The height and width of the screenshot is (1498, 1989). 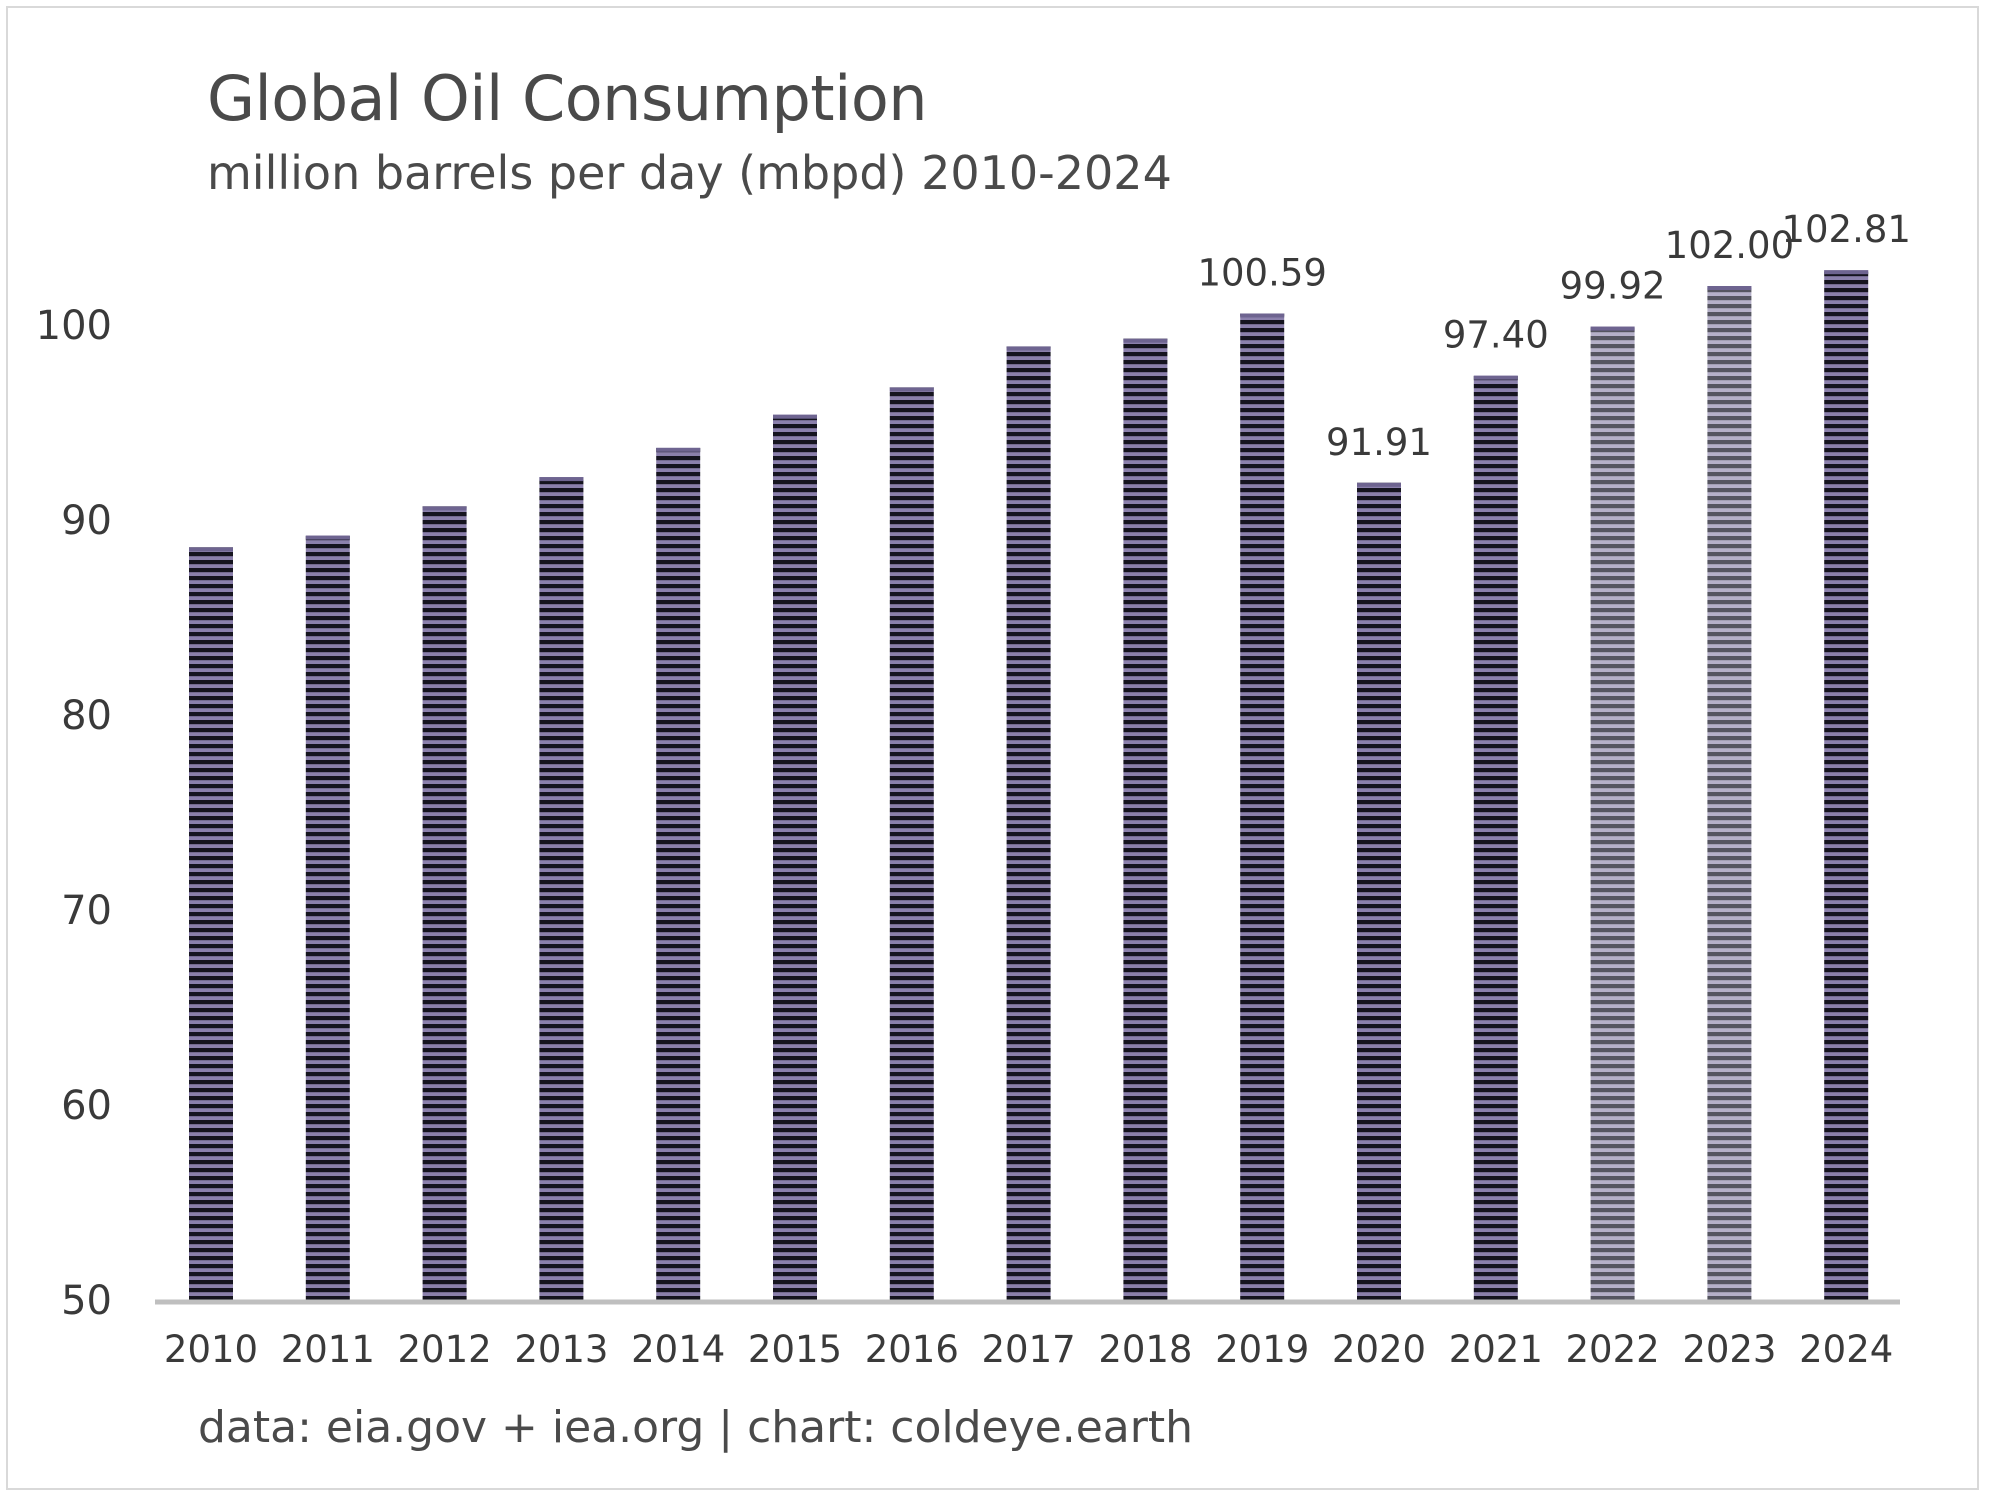 What do you see at coordinates (1262, 315) in the screenshot?
I see `bar-cap-2019` at bounding box center [1262, 315].